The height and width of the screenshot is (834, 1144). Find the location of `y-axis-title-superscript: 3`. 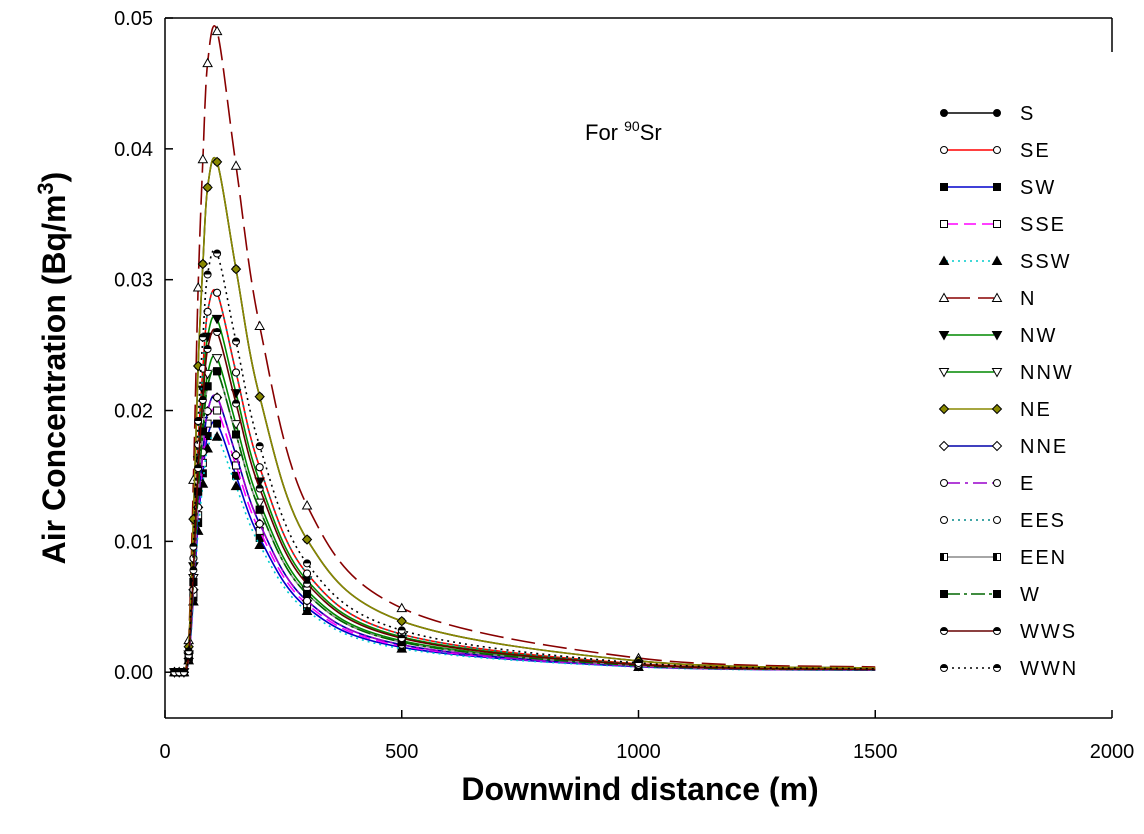

y-axis-title-superscript: 3 is located at coordinates (45, 188).